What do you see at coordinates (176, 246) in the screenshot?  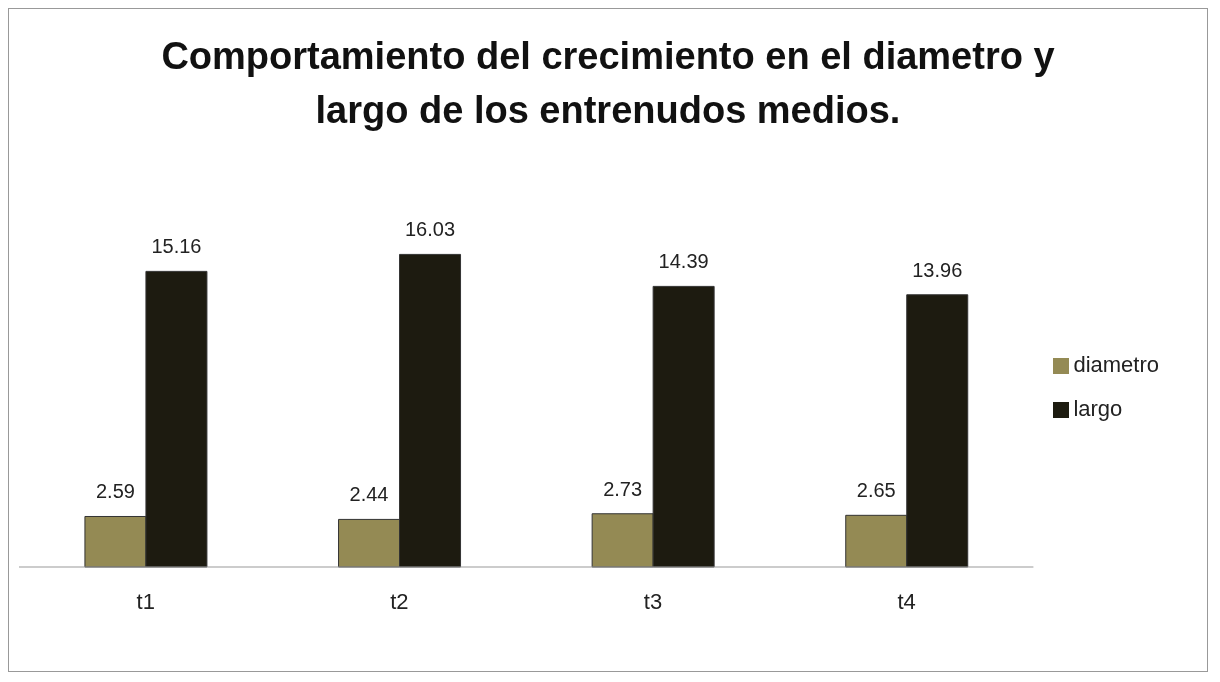 I see `data-label: 15.16` at bounding box center [176, 246].